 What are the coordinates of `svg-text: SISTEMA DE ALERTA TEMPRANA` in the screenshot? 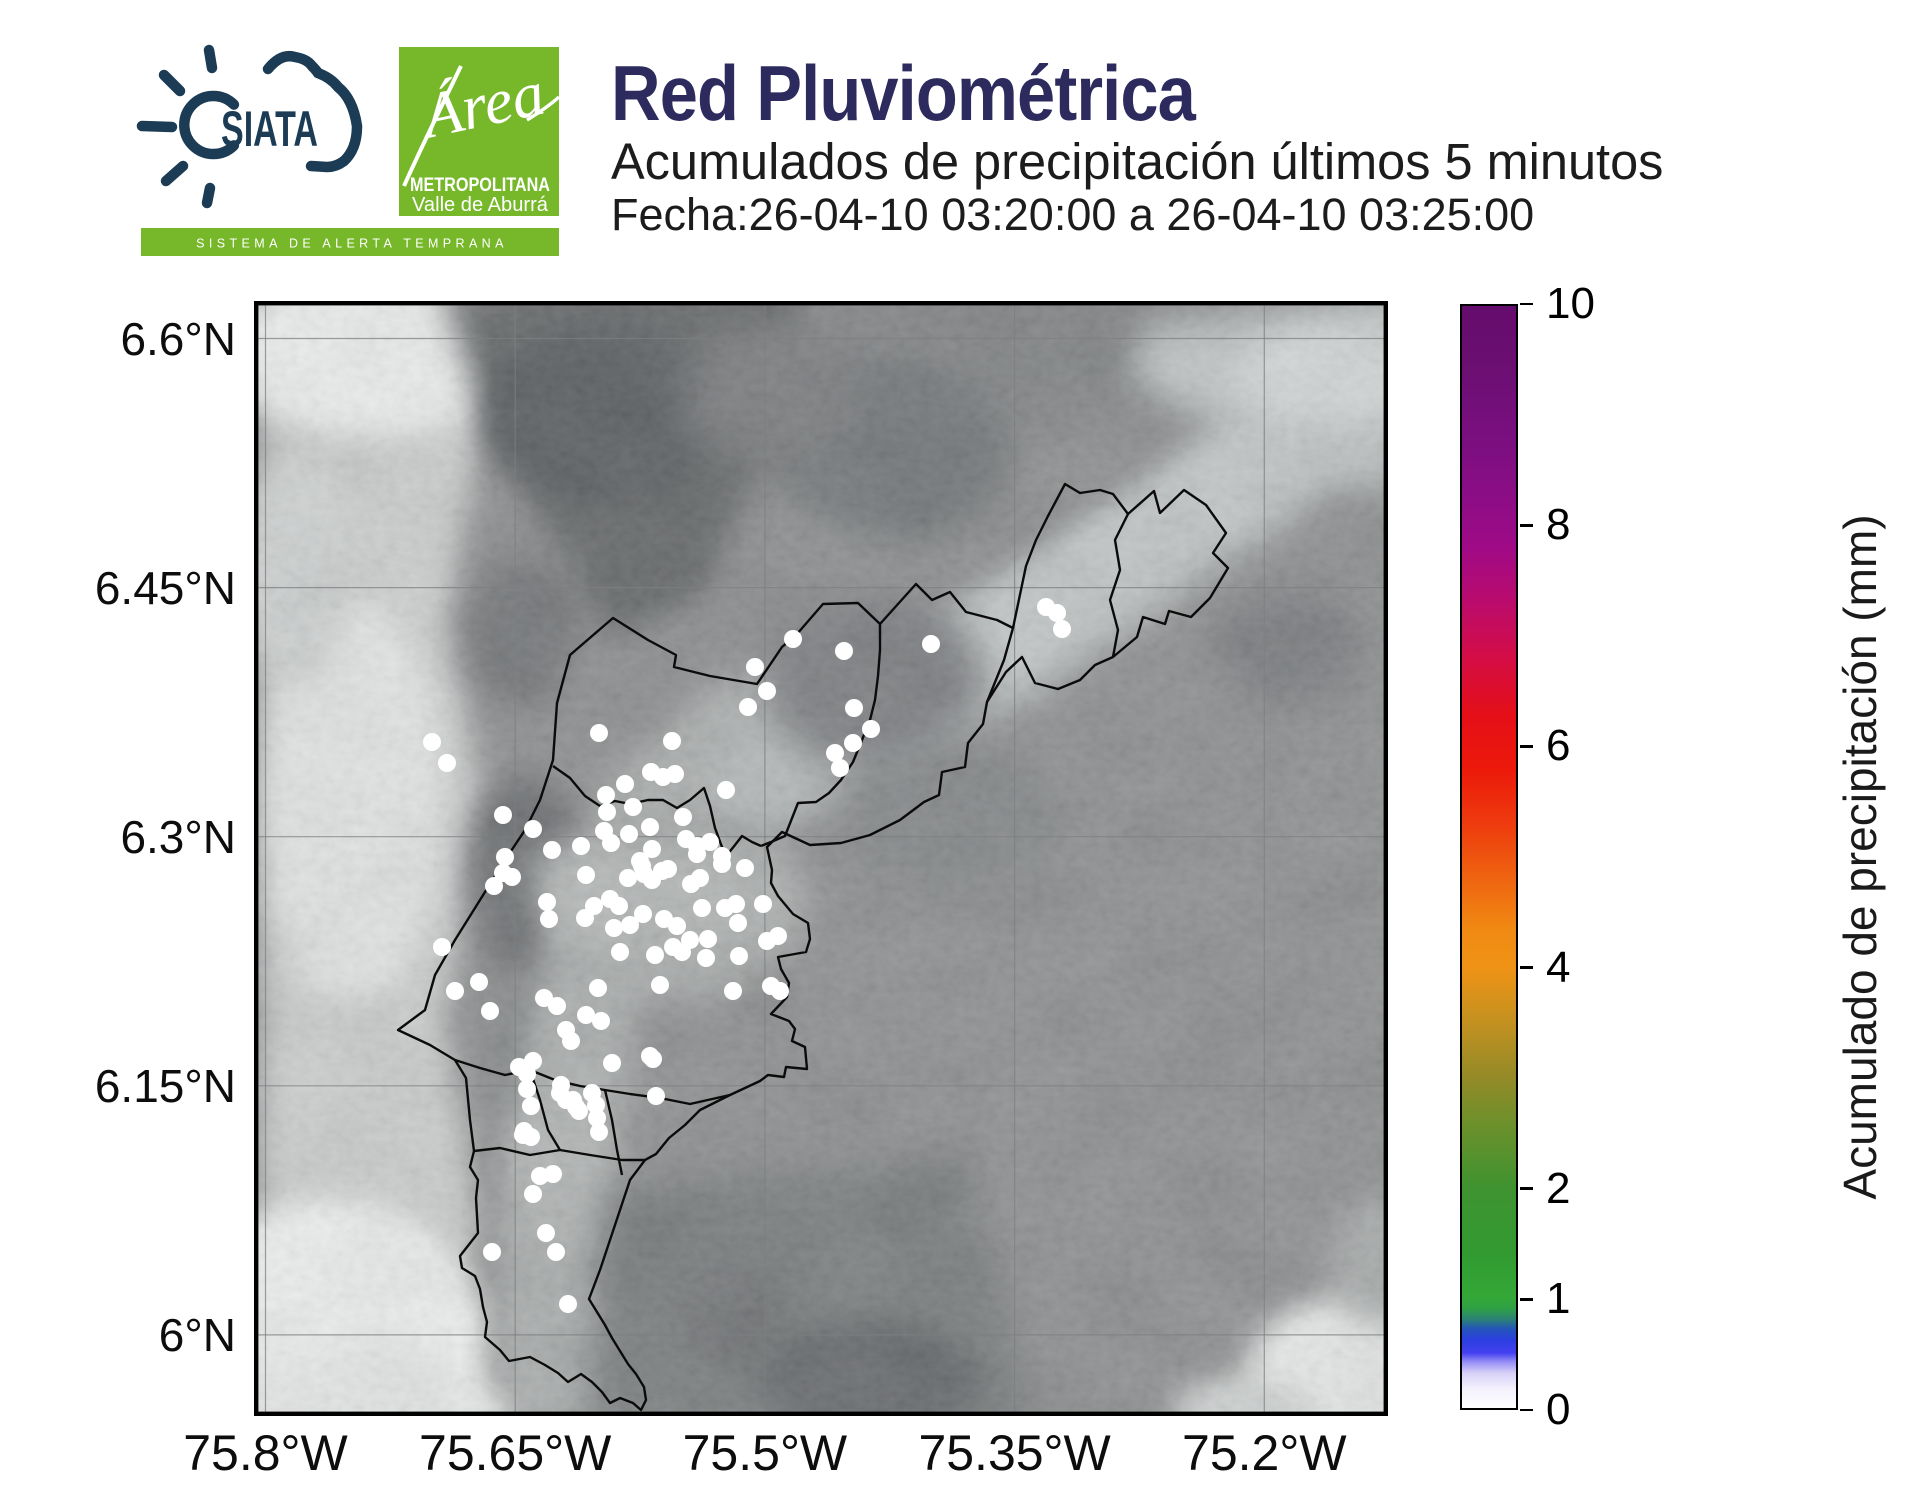 It's located at (352, 244).